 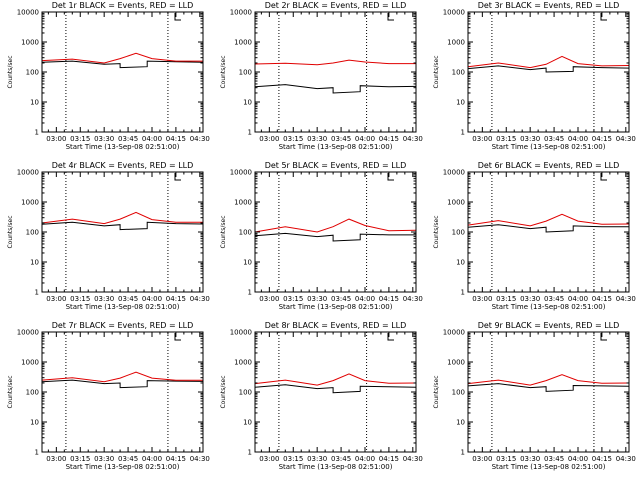 What do you see at coordinates (336, 325) in the screenshot?
I see `panel-title: Det 8r BLACK = Events, RED = LLD` at bounding box center [336, 325].